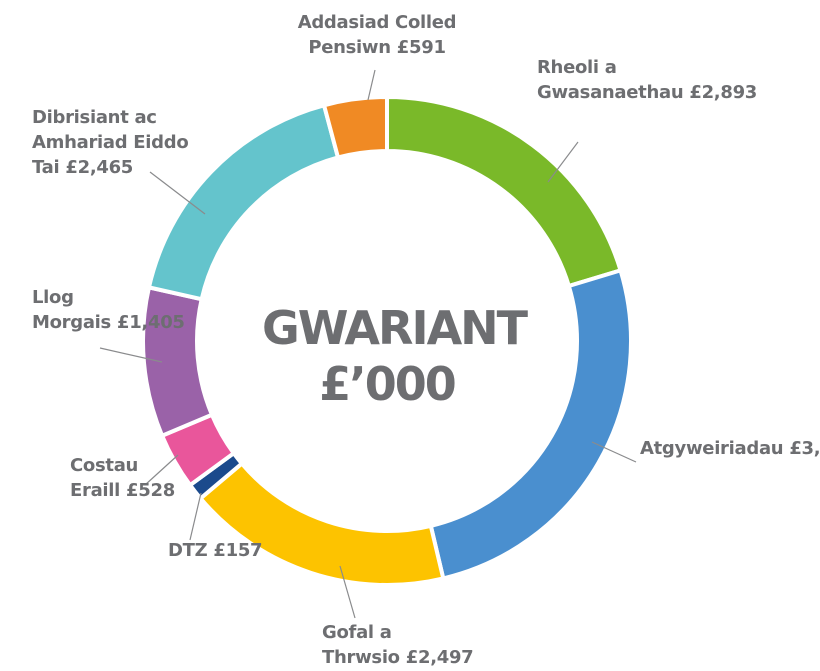  What do you see at coordinates (421, 47) in the screenshot?
I see `value-label: £591` at bounding box center [421, 47].